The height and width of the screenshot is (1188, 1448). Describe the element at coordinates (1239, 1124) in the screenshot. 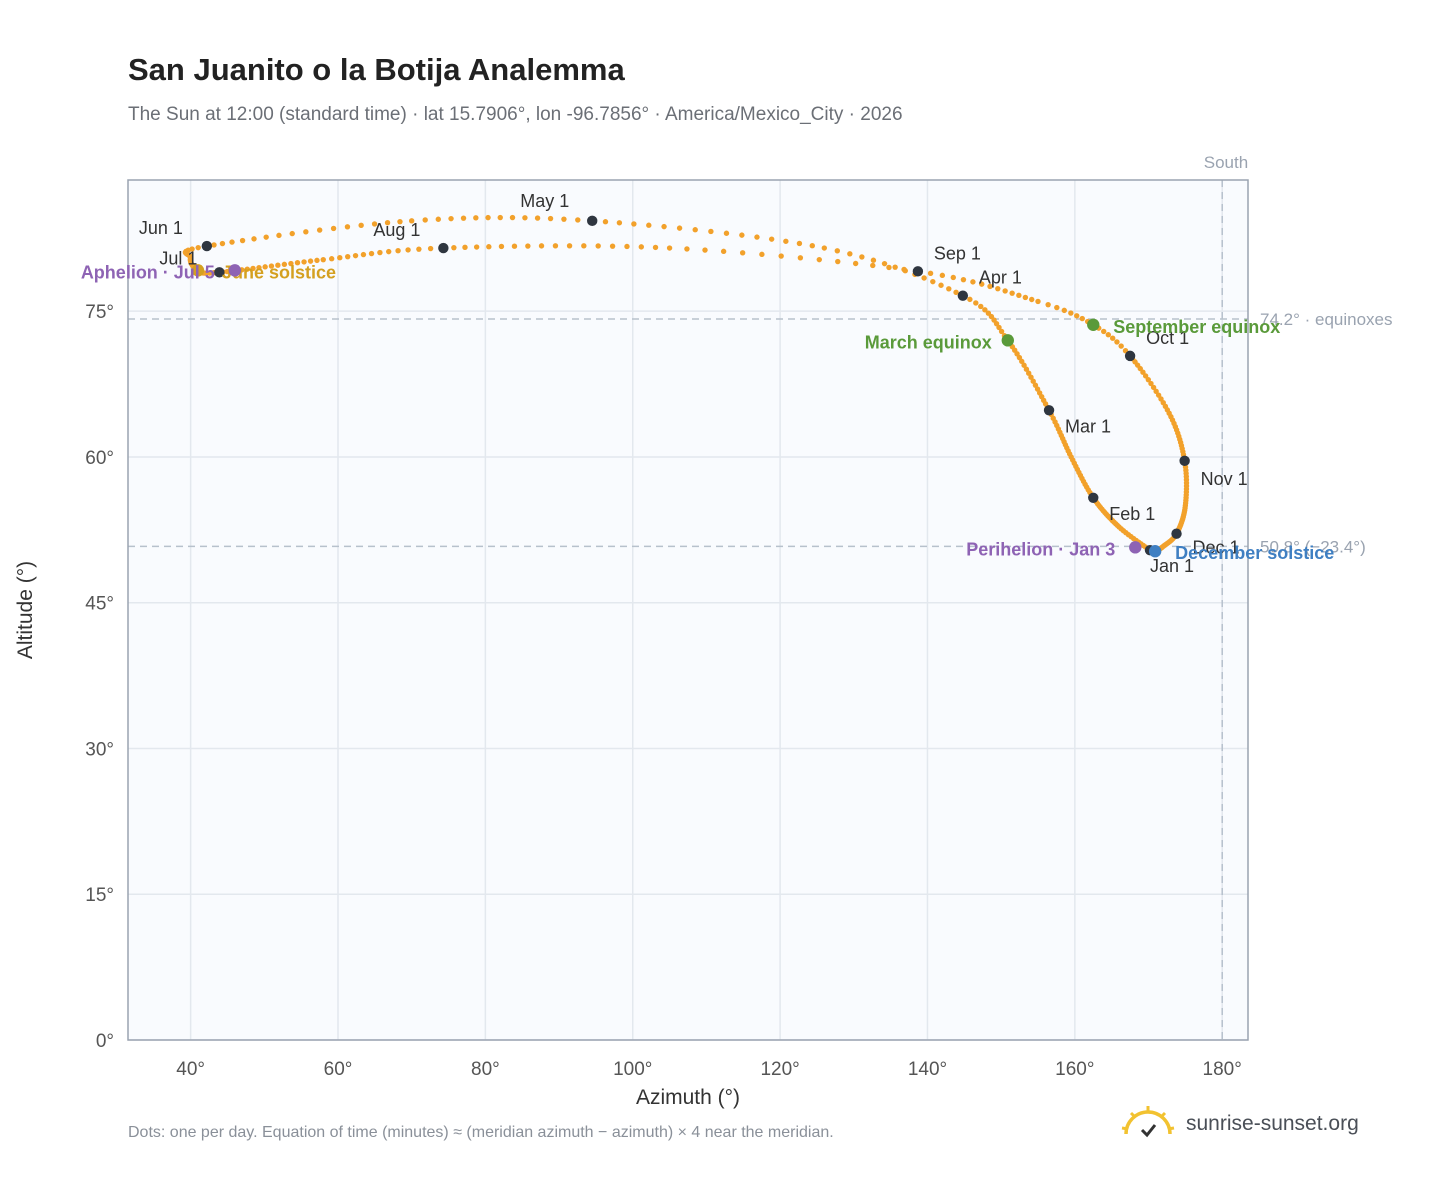

I see `brand: sunrise-sunset.org` at that location.